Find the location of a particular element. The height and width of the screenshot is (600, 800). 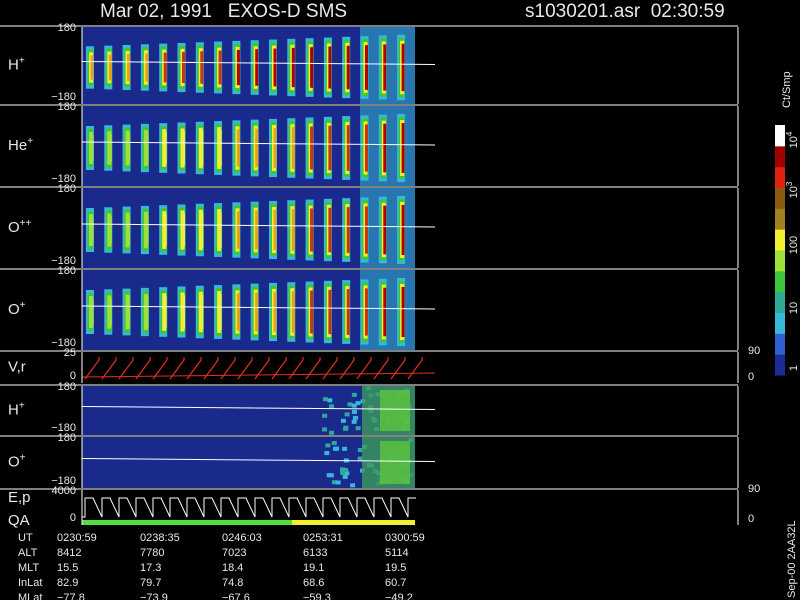

ephemeris-value: 0246:03 is located at coordinates (242, 538).